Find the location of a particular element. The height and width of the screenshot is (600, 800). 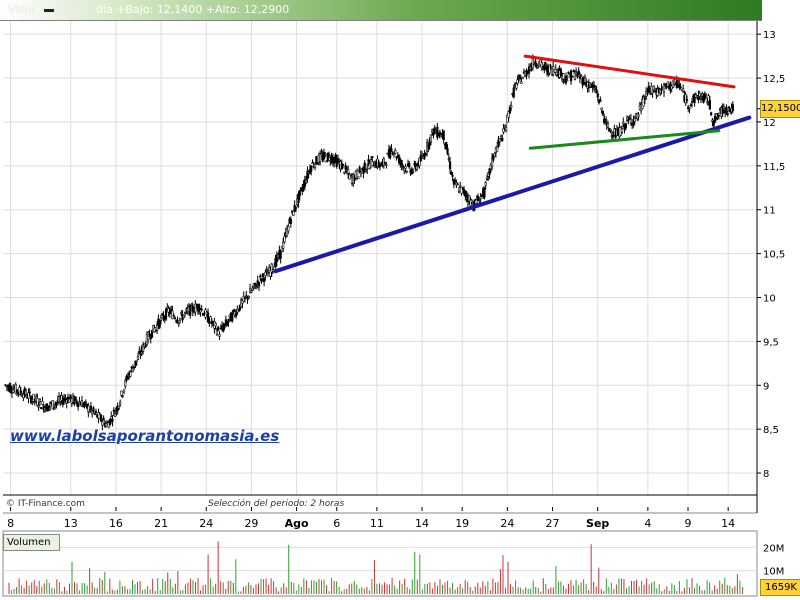

x-tick-label: 4 is located at coordinates (647, 523).